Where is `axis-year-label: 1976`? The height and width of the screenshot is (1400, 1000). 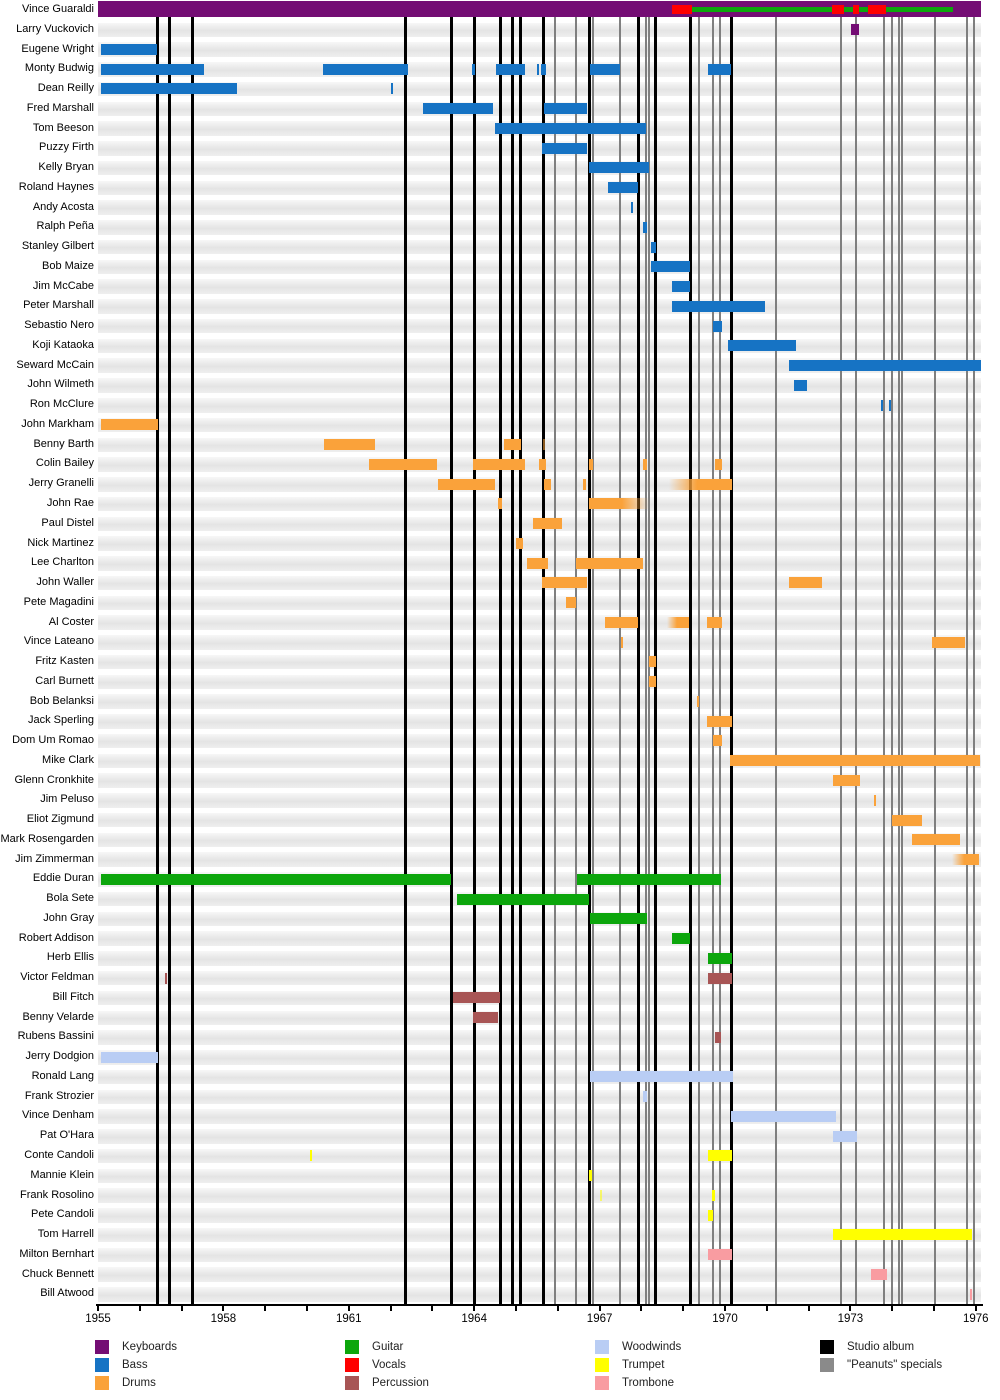 axis-year-label: 1976 is located at coordinates (976, 1319).